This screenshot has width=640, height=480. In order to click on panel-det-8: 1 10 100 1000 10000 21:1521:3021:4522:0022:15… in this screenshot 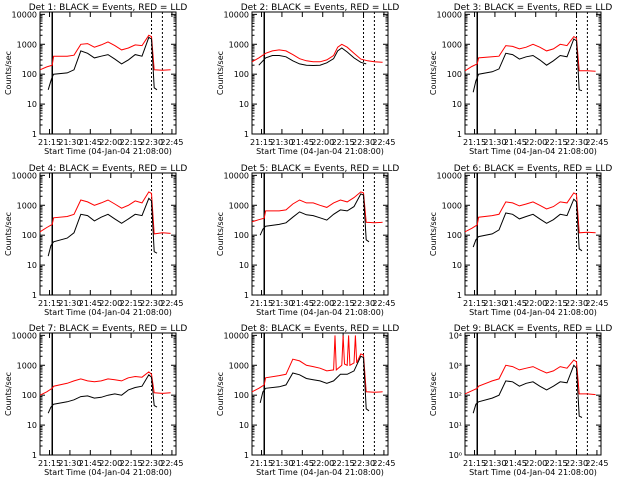, I will do `click(307, 400)`.